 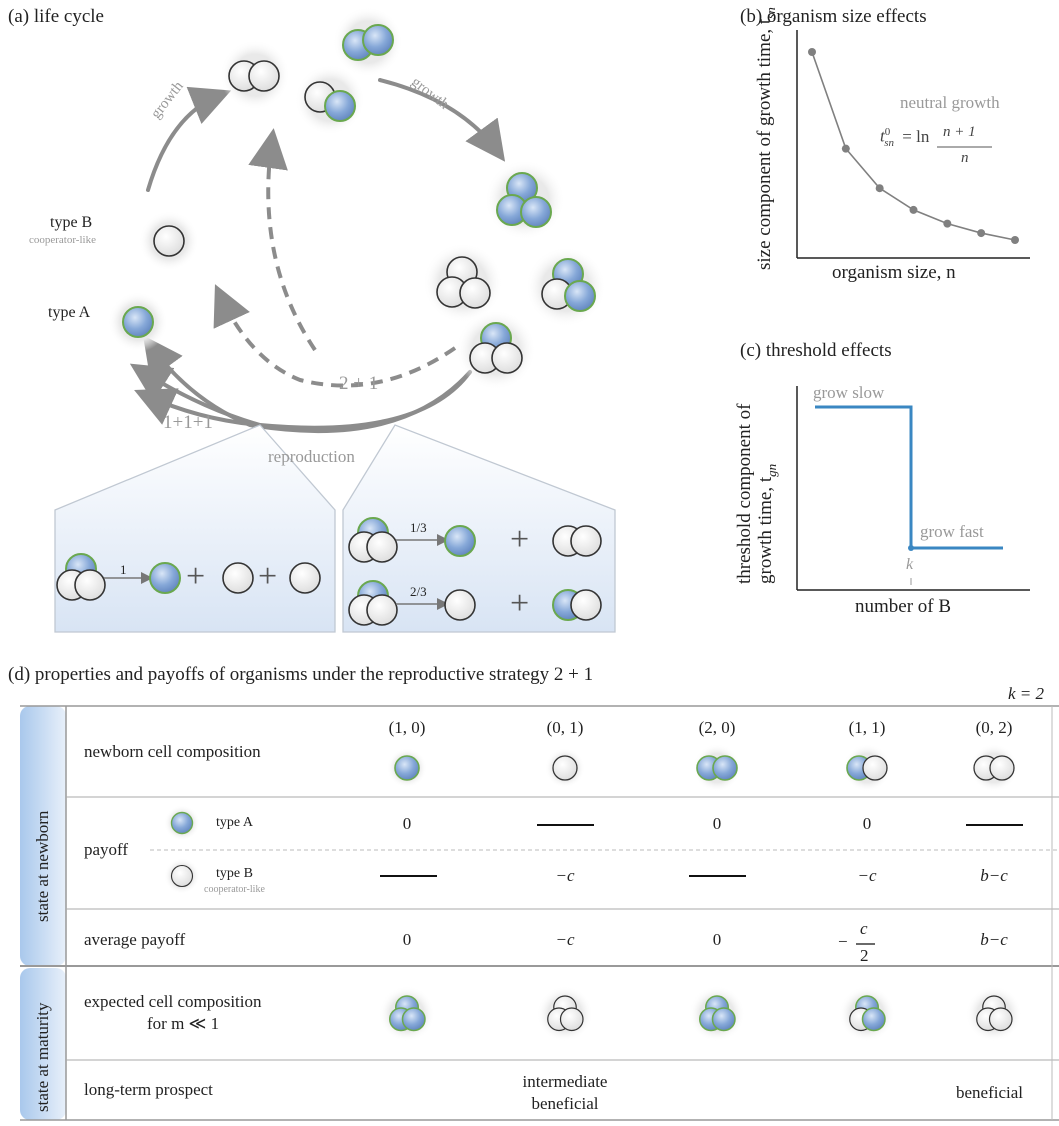 What do you see at coordinates (496, 350) in the screenshot?
I see `cluster-A-B-B-repro` at bounding box center [496, 350].